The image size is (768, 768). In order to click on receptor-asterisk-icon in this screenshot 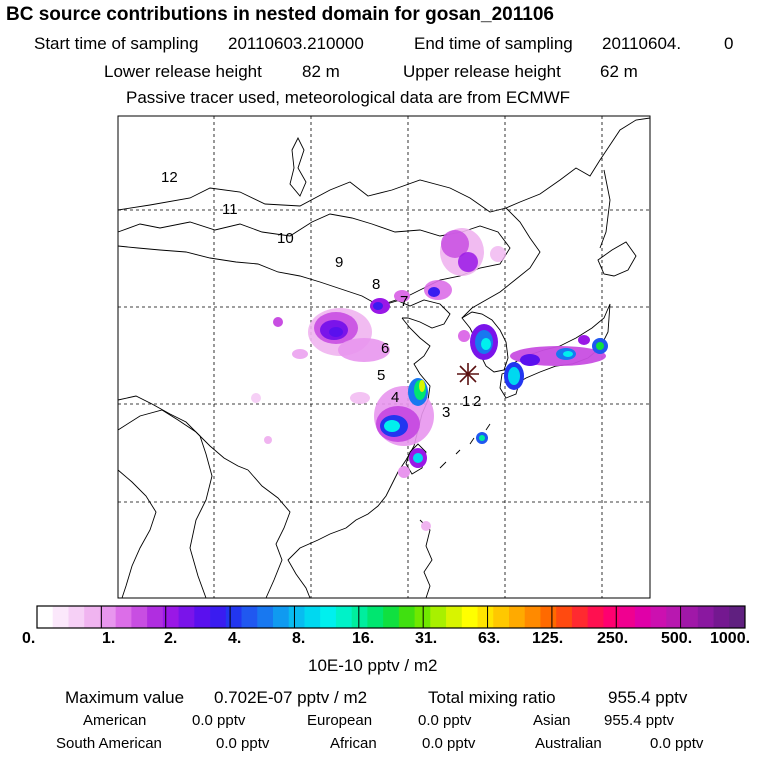, I will do `click(468, 374)`.